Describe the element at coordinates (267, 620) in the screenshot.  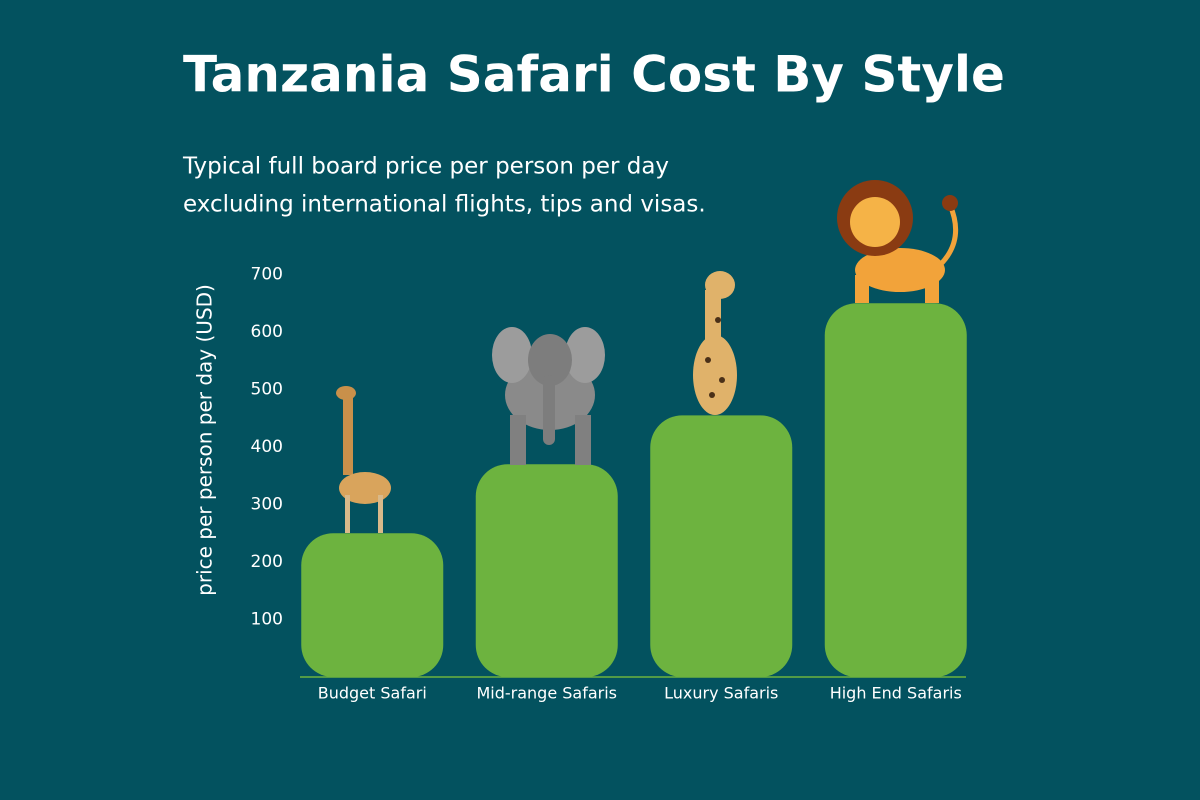
I see `y-tick-label: 100` at that location.